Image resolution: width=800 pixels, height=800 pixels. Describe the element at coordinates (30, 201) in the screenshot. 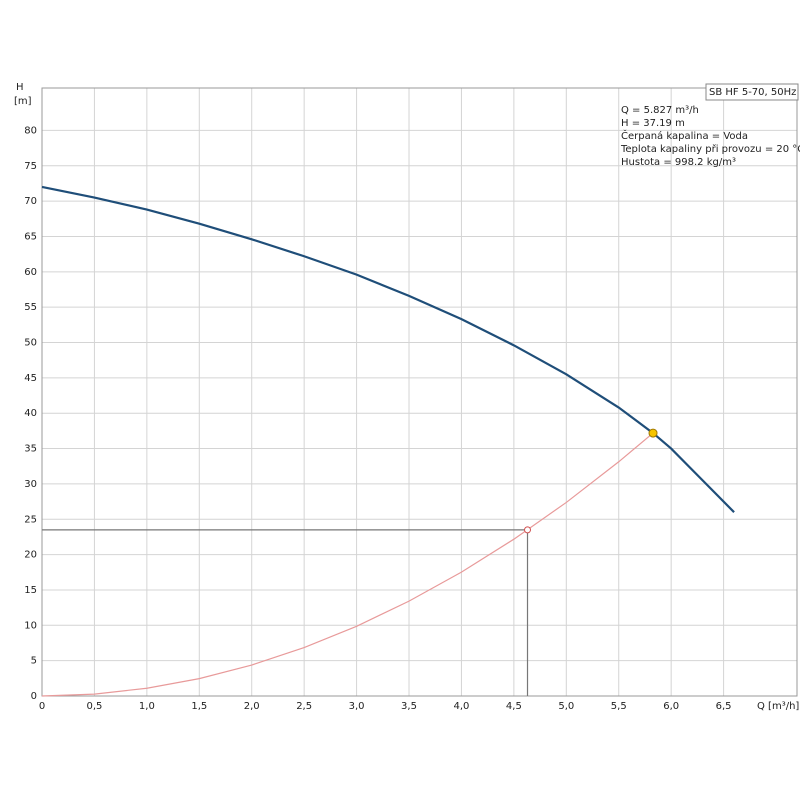

I see `y-tick-label: 70` at that location.